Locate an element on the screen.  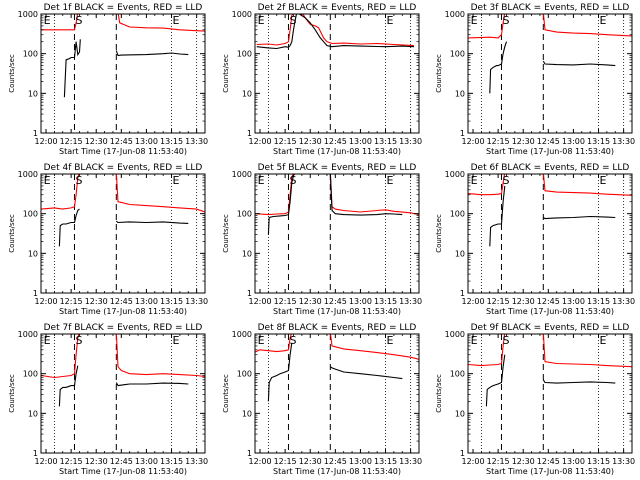
panel-title: Det 4f BLACK = Events, RED = LLD is located at coordinates (123, 168).